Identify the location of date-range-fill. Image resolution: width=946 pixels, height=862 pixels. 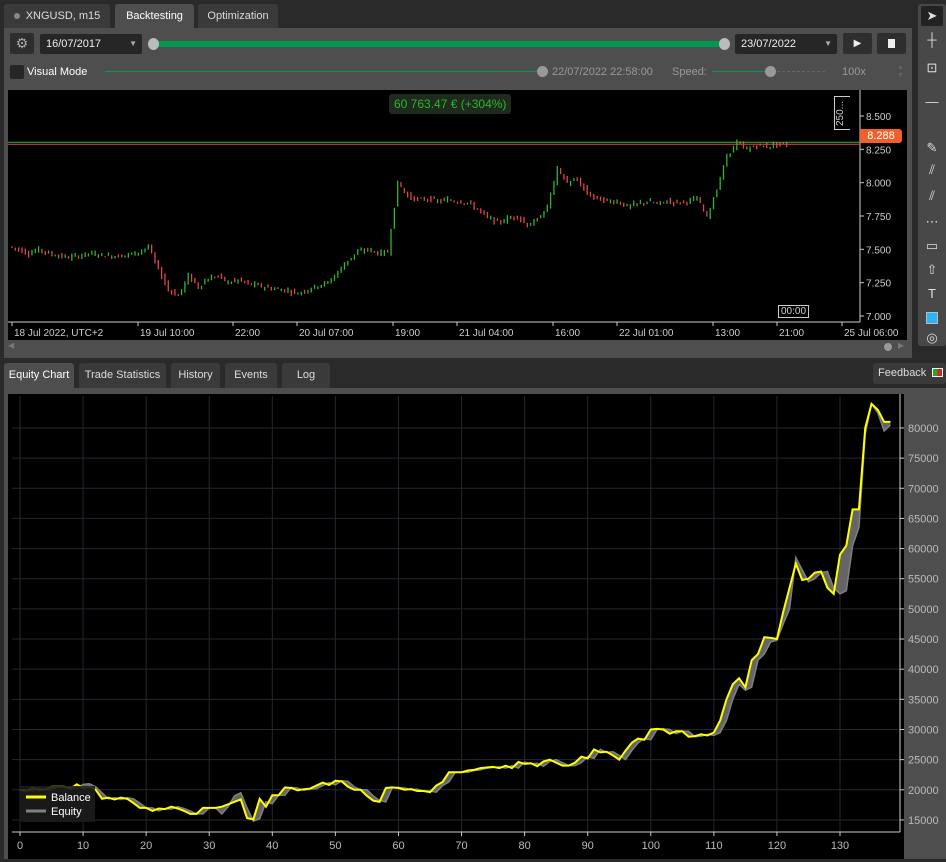
(438, 44).